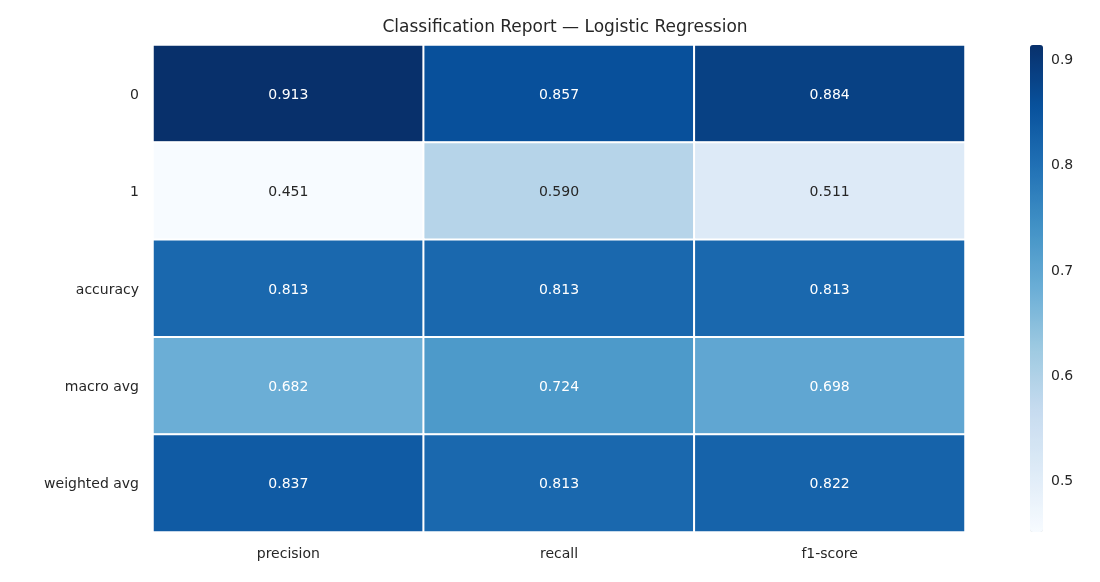 Image resolution: width=1100 pixels, height=582 pixels. I want to click on color-bar-label: 0.6, so click(1062, 374).